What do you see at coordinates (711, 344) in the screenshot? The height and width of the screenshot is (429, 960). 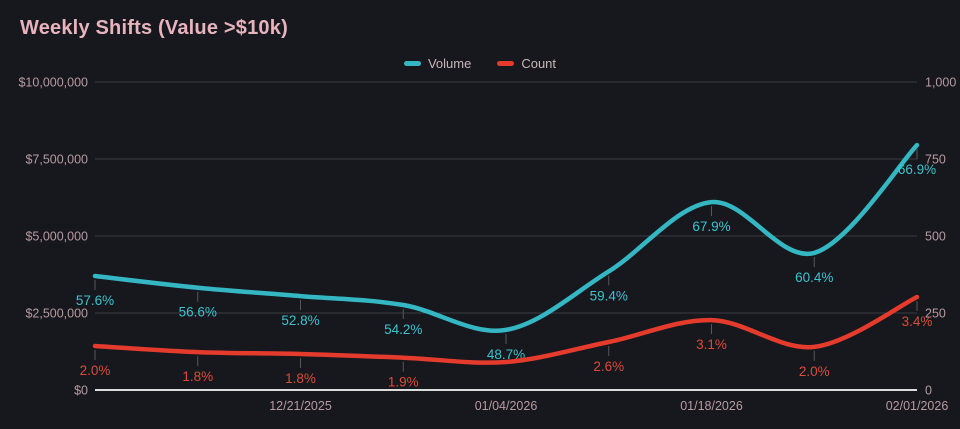 I see `count-point-label: 3.1%` at bounding box center [711, 344].